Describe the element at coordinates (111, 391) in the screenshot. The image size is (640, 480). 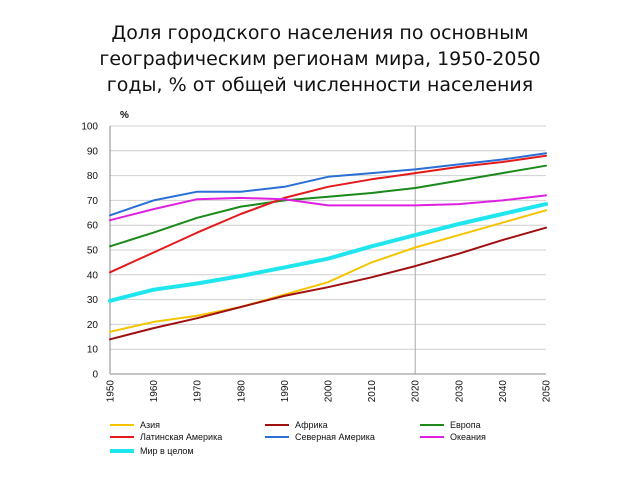
I see `x-tick-label: 1950` at that location.